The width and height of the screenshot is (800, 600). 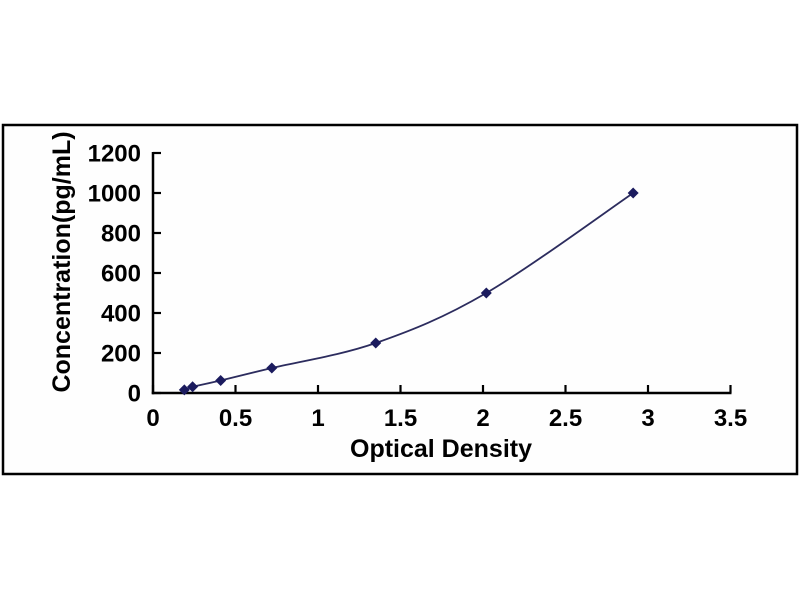 I want to click on y-axis-title: Concentration(pg/mL), so click(x=62, y=261).